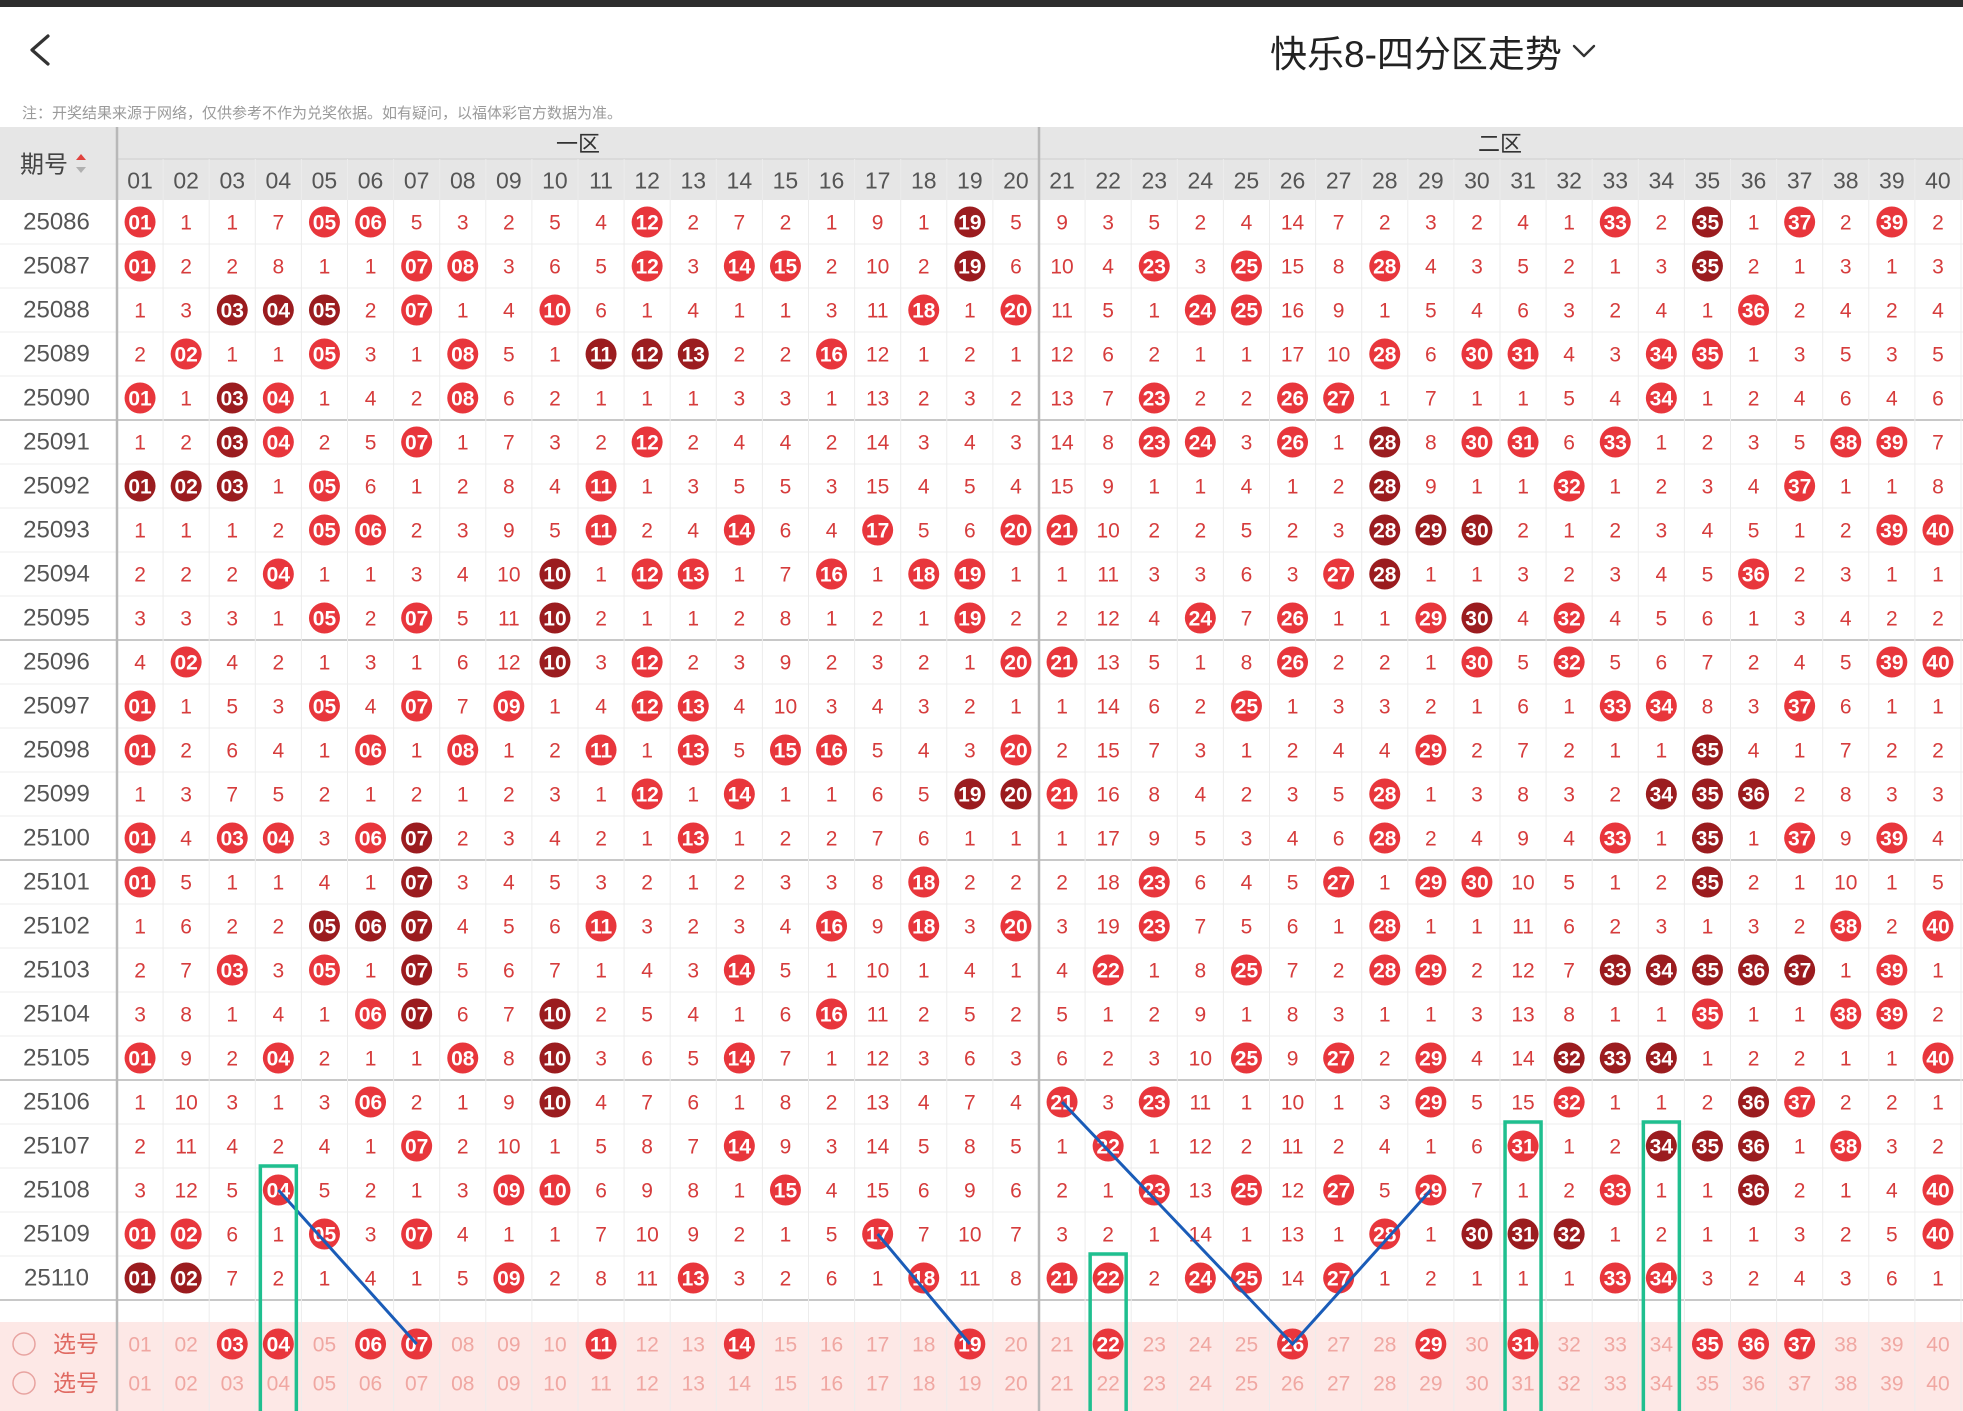 This screenshot has height=1411, width=1963. Describe the element at coordinates (1433, 51) in the screenshot. I see `title-dropdown: 快乐8-四分区走势` at that location.